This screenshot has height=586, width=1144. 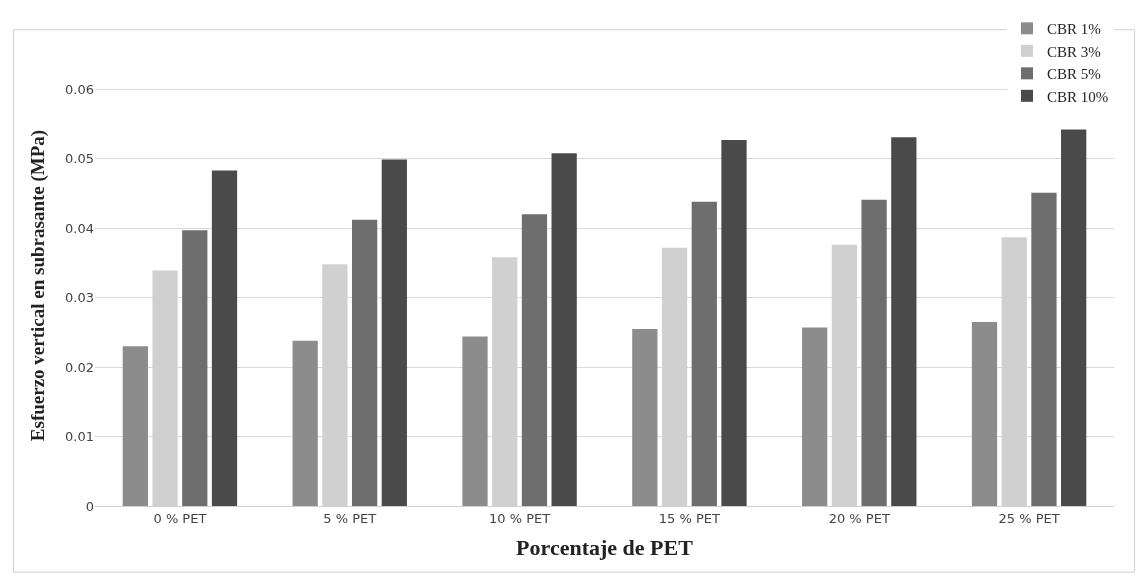 I want to click on y-tick-label: 0.05, so click(x=79, y=159).